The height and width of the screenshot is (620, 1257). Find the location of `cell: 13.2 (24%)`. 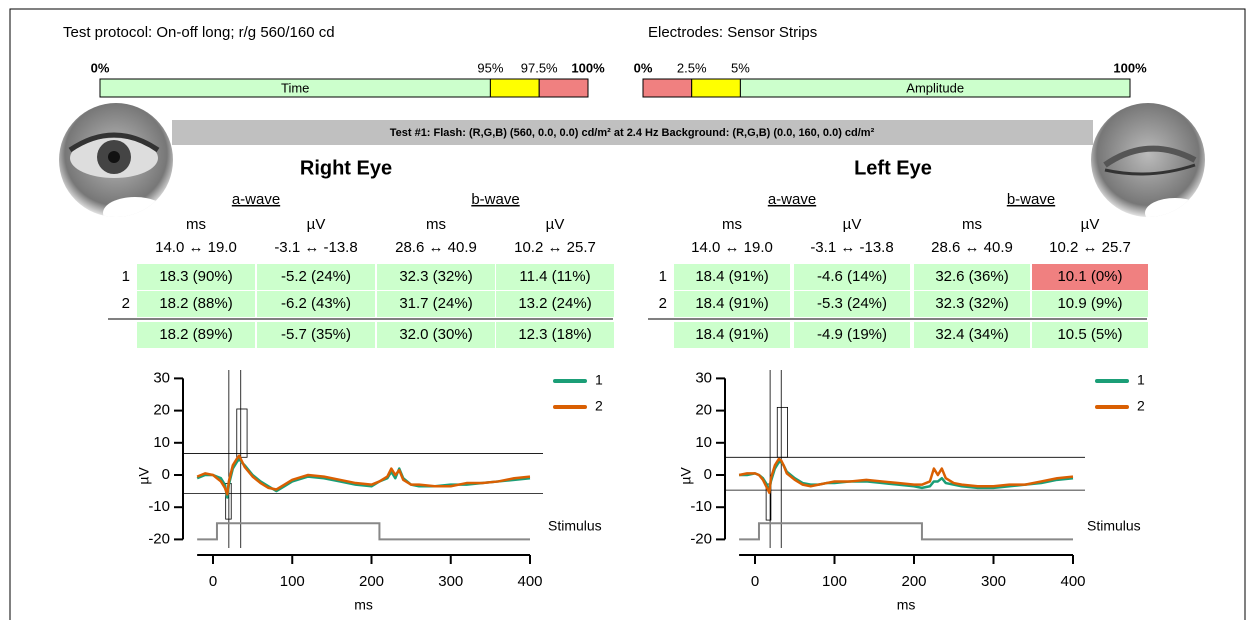

cell: 13.2 (24%) is located at coordinates (554, 303).